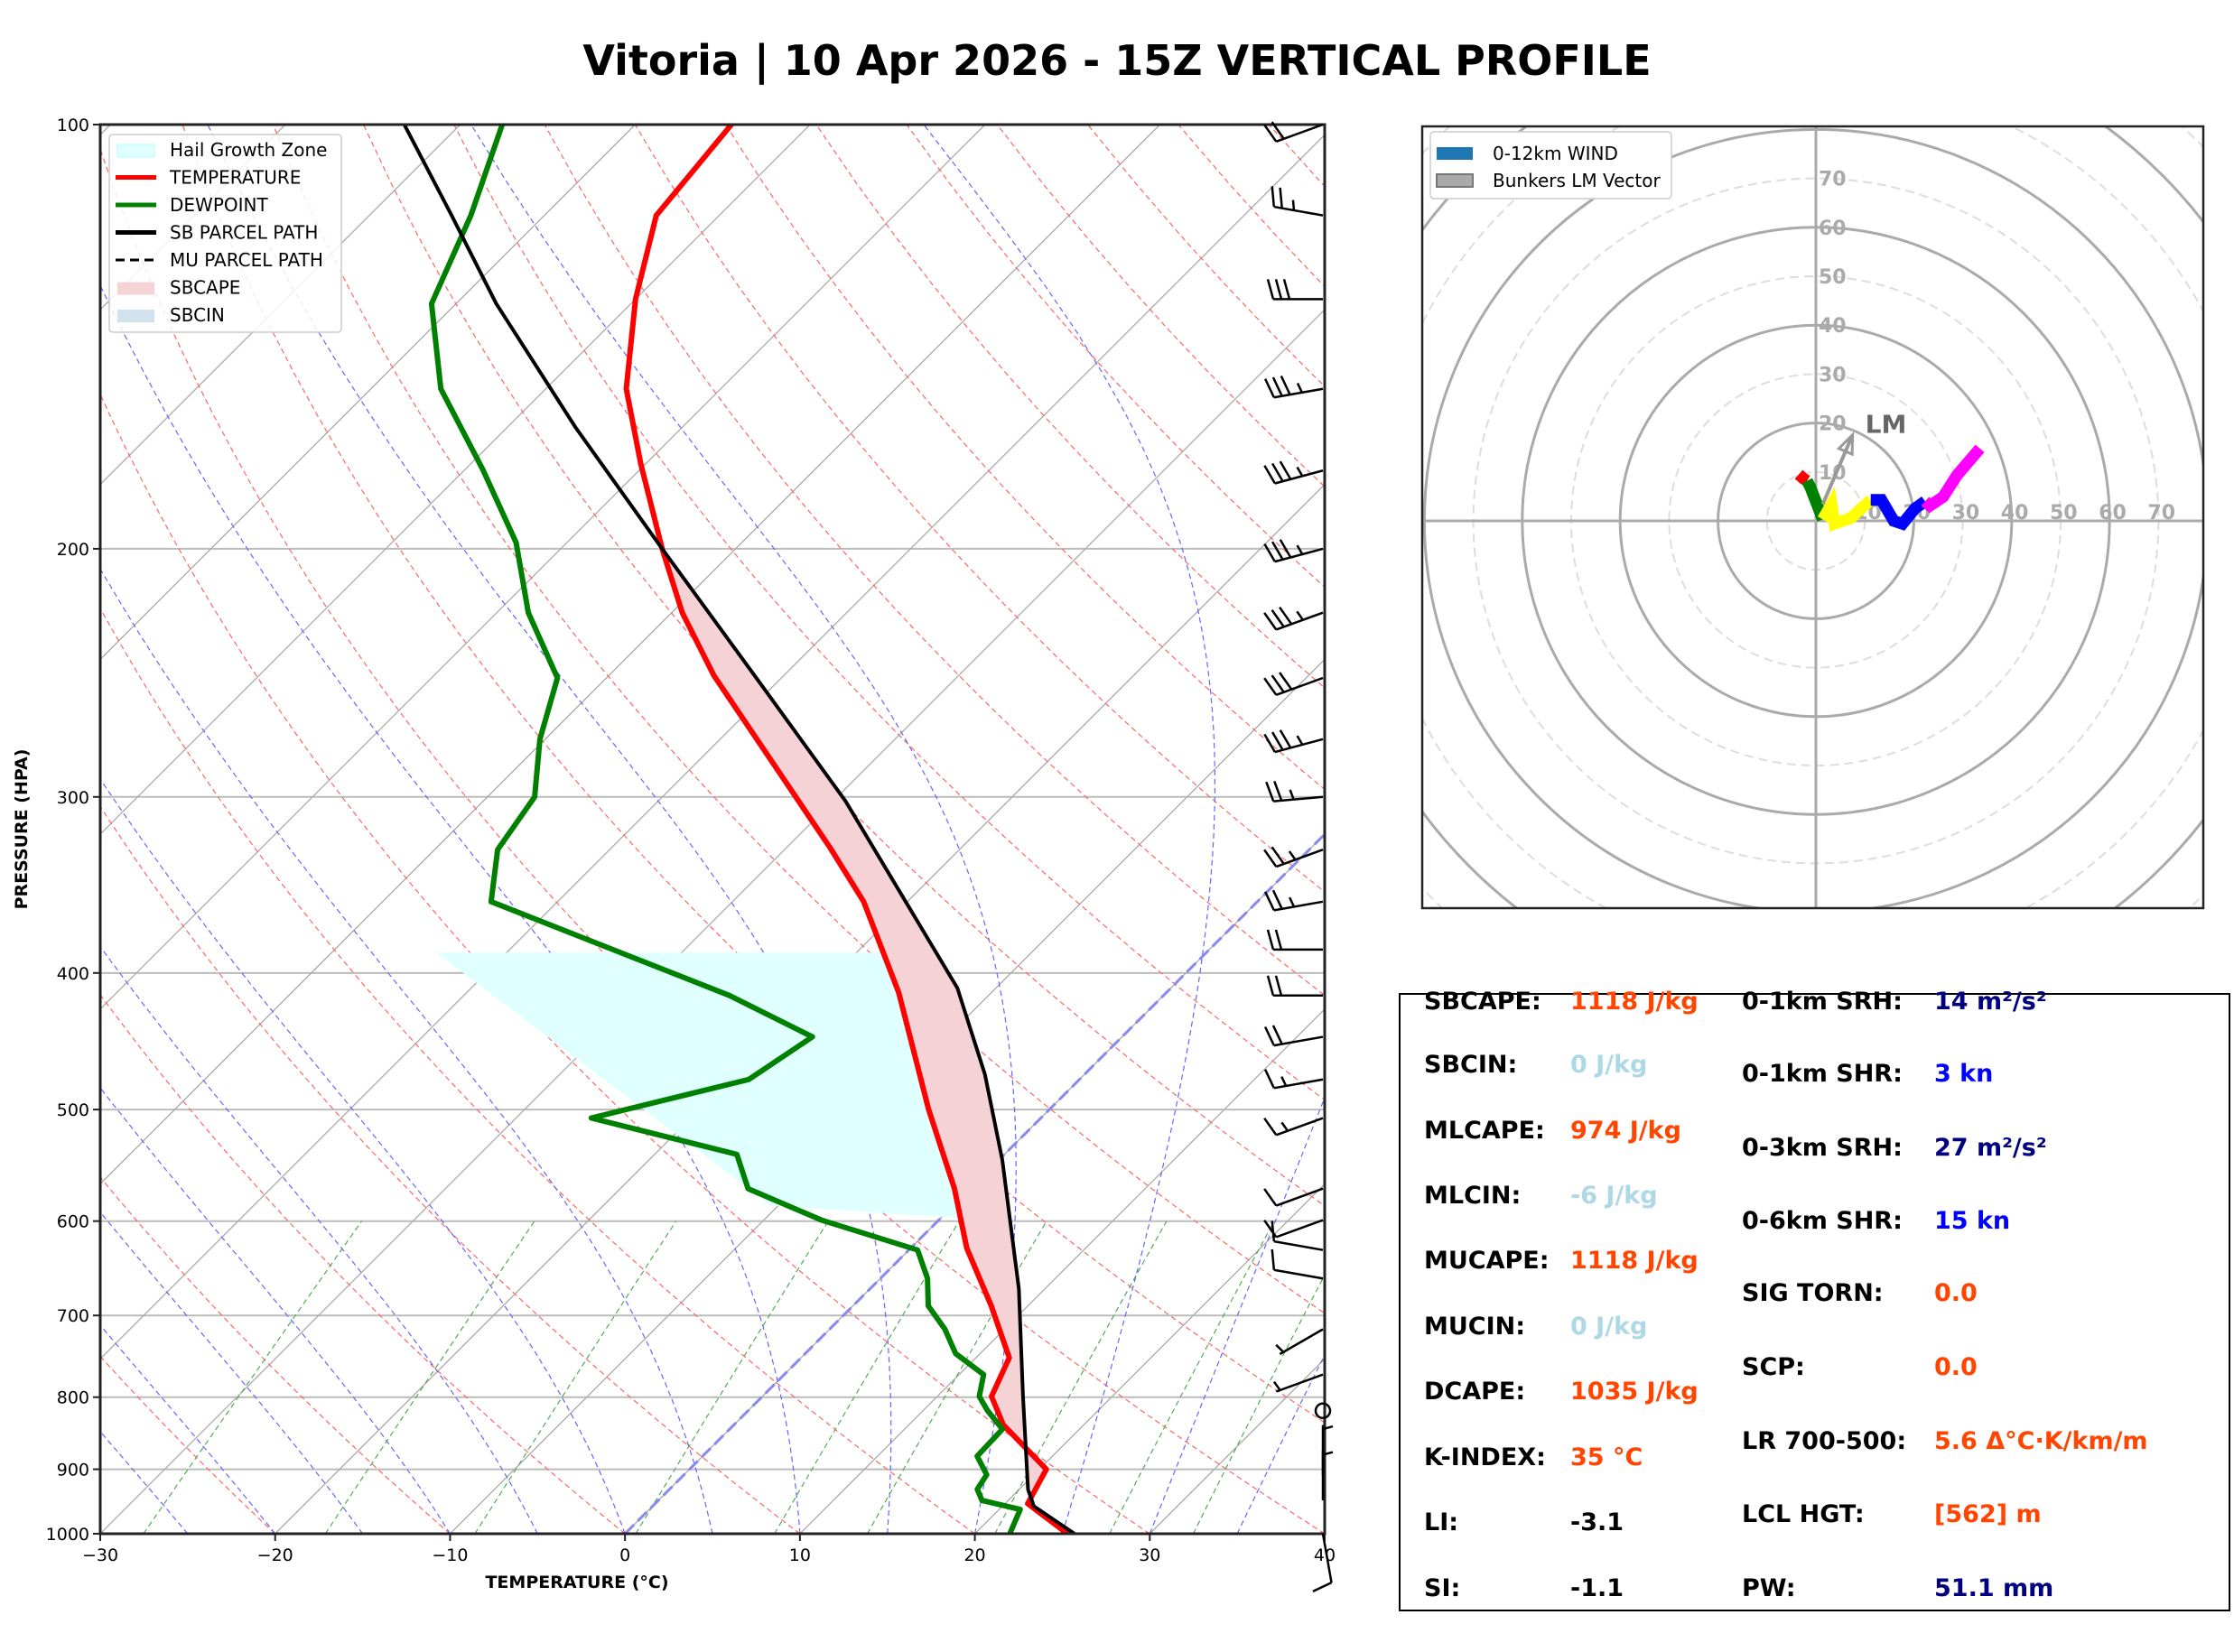  I want to click on legend-item: TEMPERATURE, so click(208, 178).